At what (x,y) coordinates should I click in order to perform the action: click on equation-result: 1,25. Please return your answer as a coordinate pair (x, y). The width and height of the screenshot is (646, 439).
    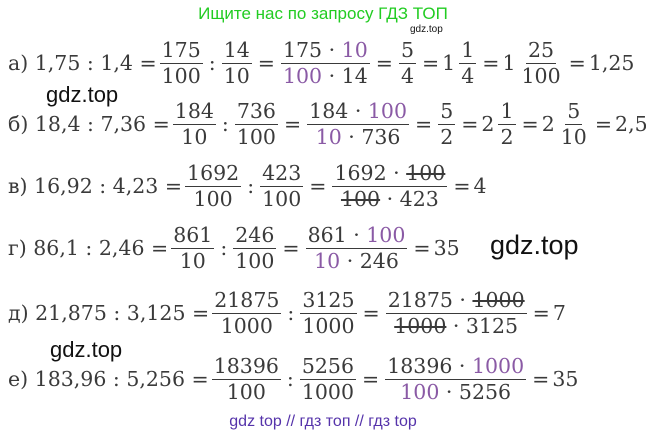
    Looking at the image, I should click on (611, 63).